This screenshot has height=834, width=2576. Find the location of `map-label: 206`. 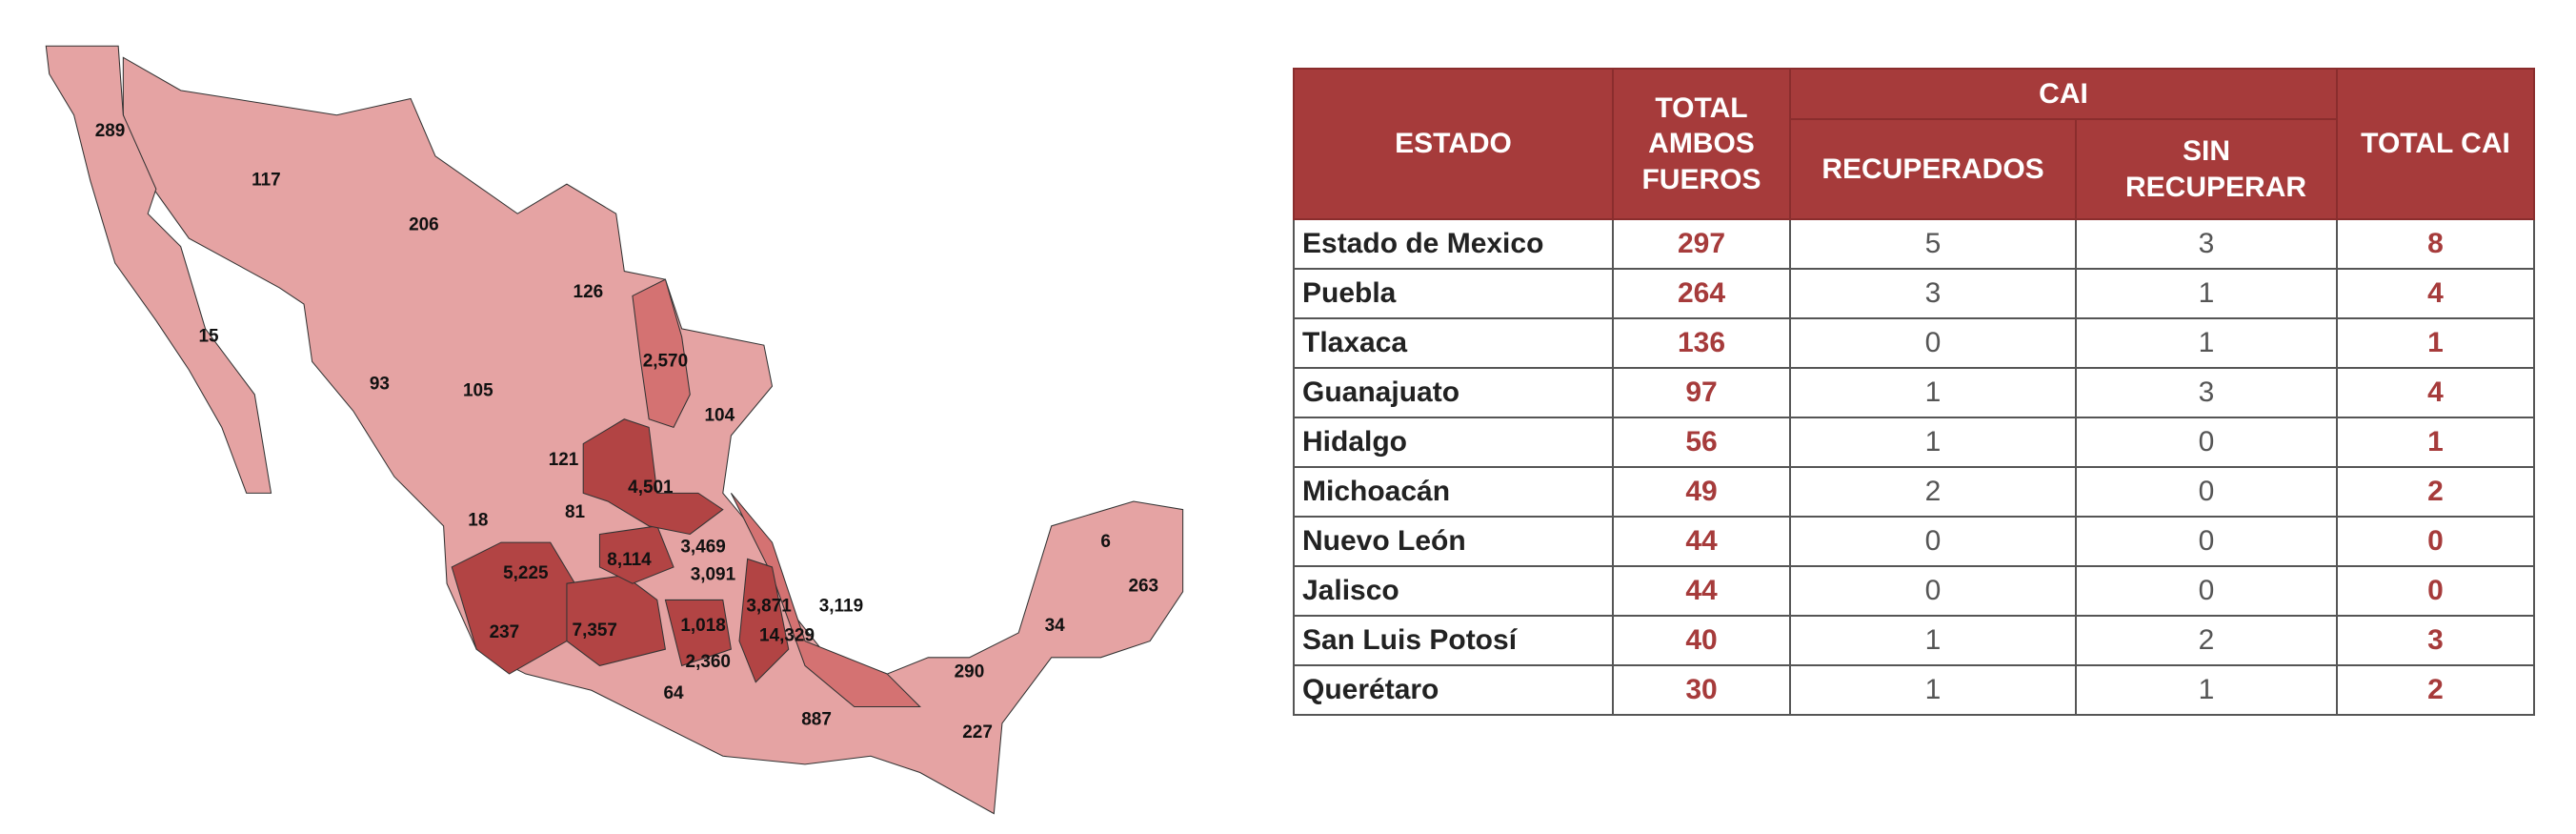

map-label: 206 is located at coordinates (424, 224).